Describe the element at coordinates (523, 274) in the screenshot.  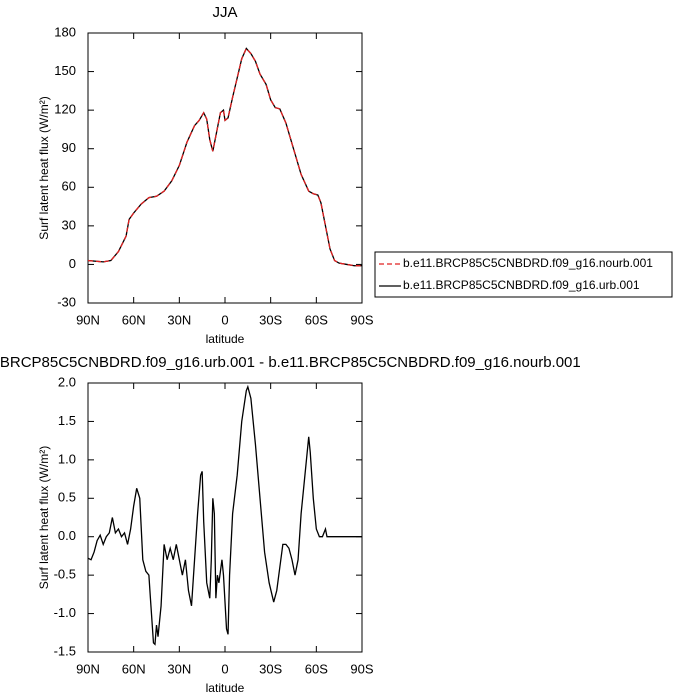
I see `legend-box` at that location.